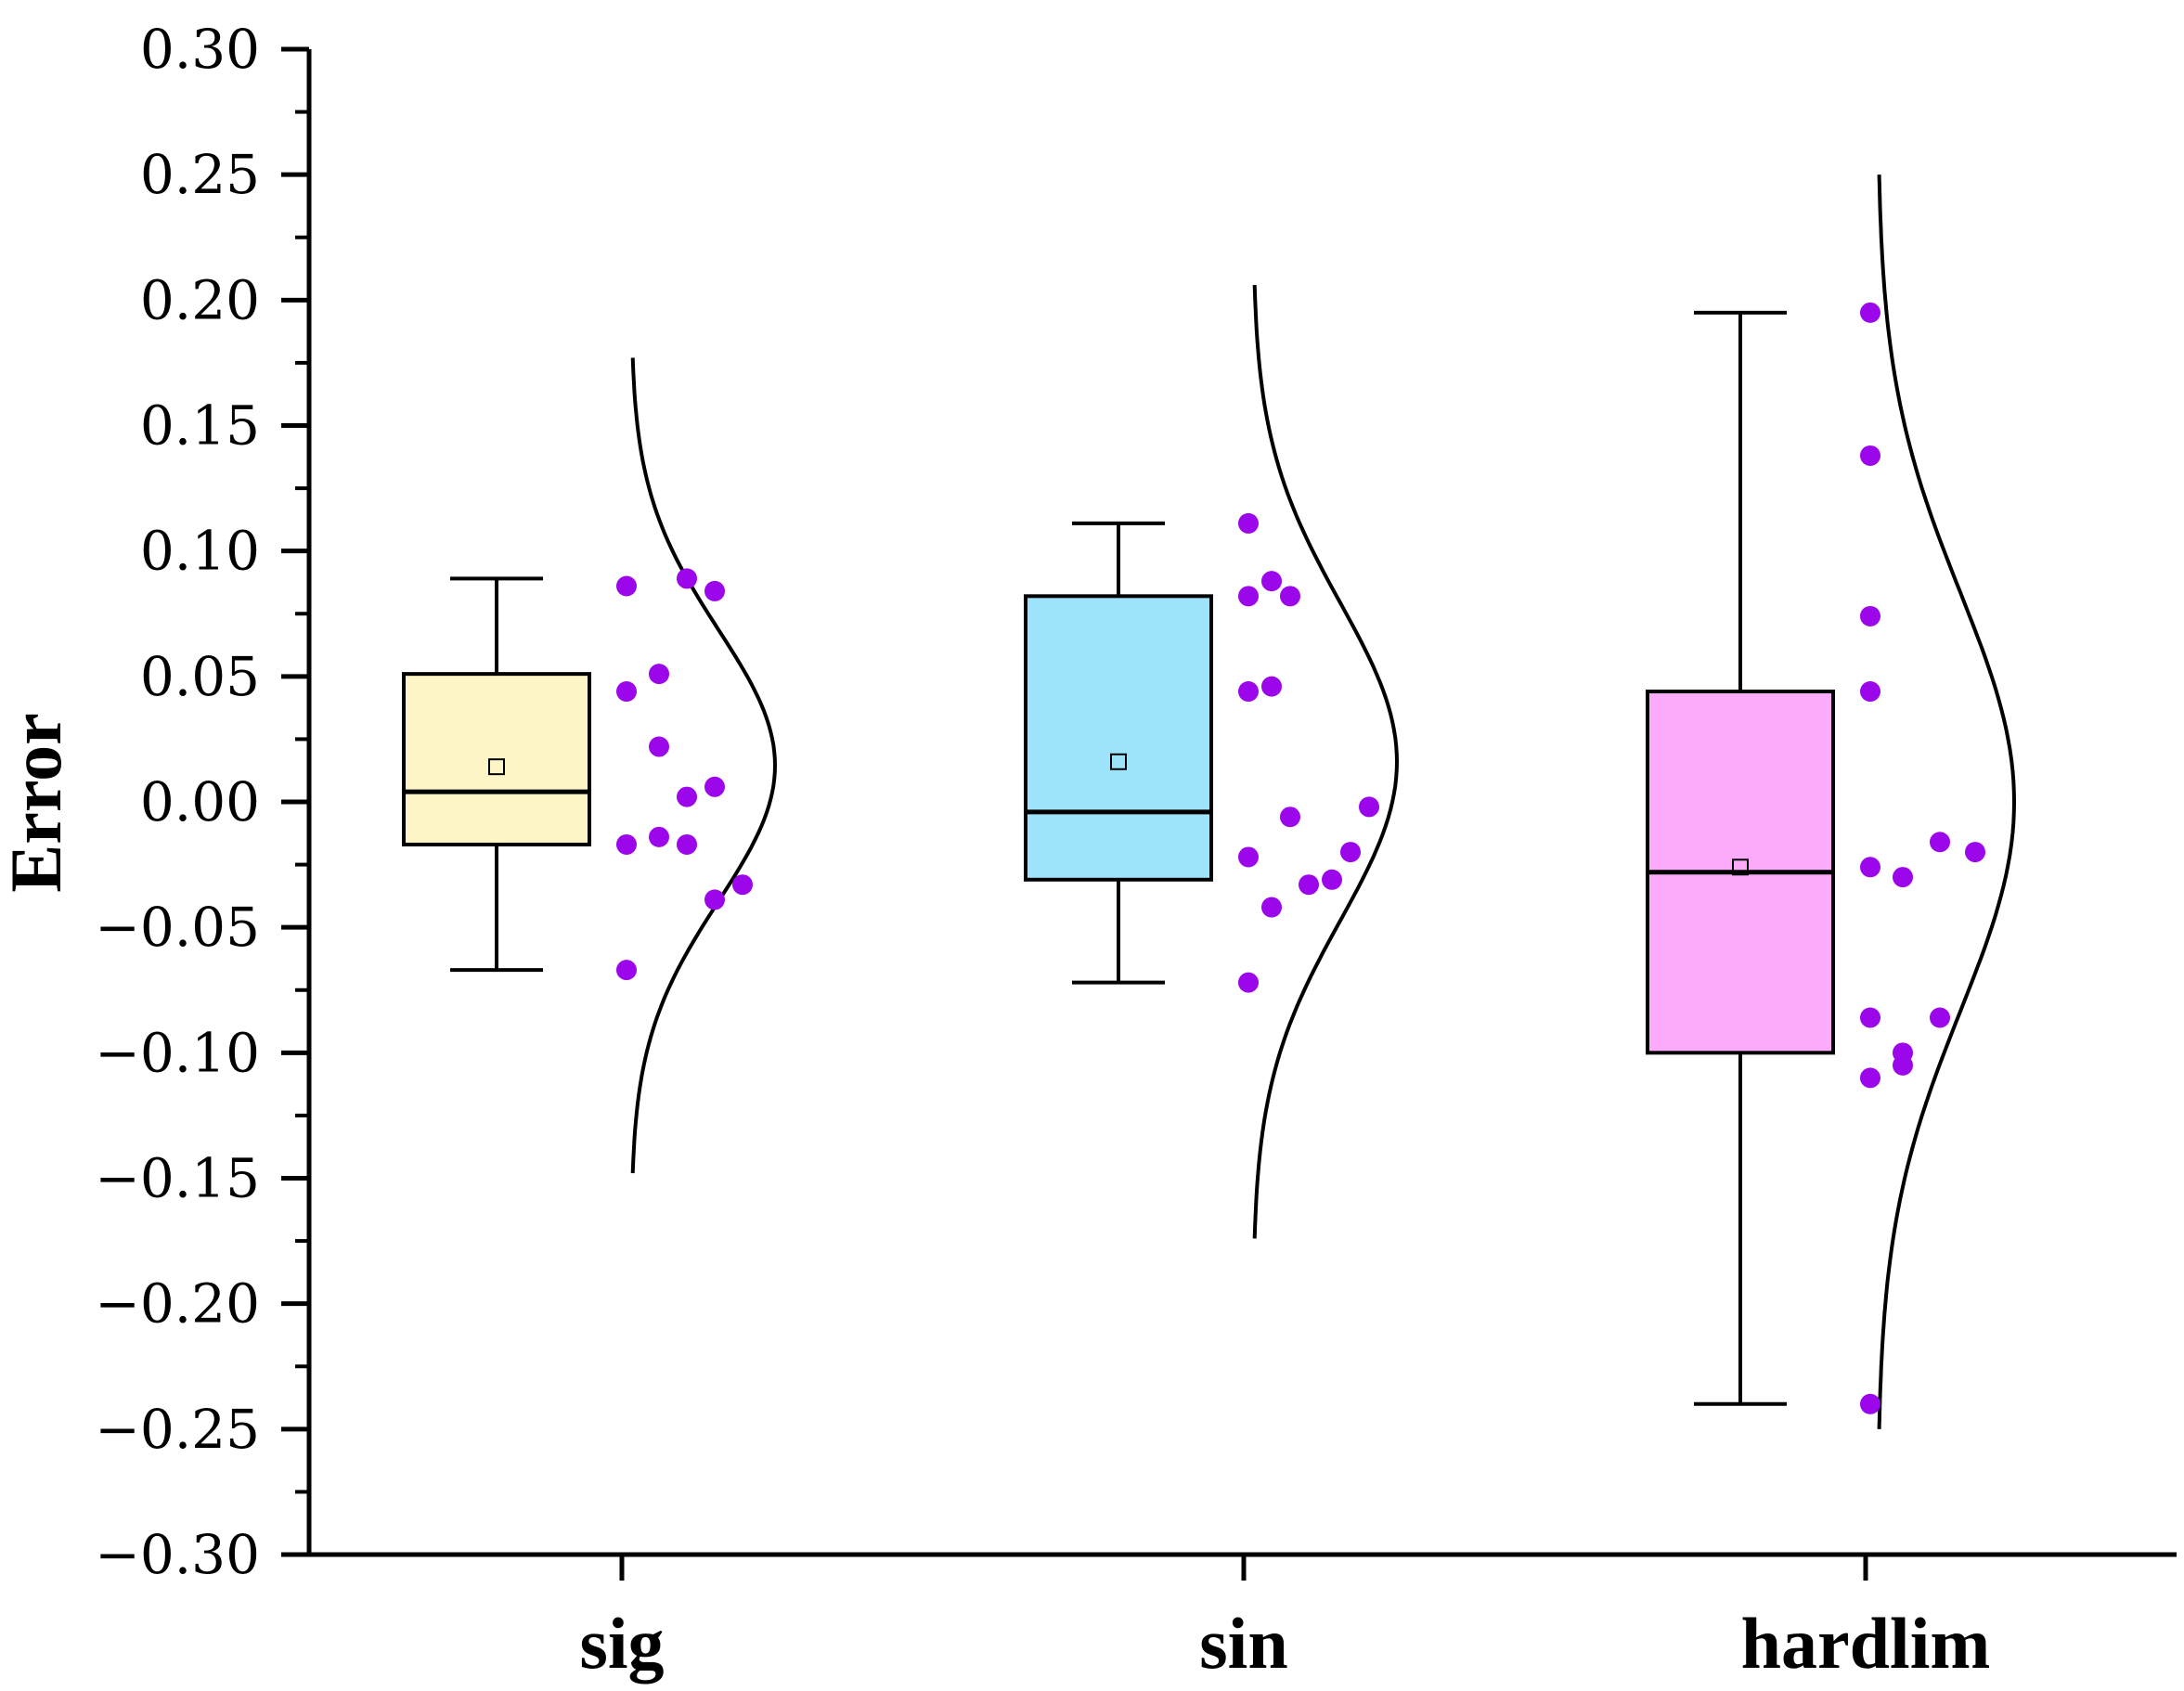  Describe the element at coordinates (177, 1554) in the screenshot. I see `y-tick-label: −0.30` at that location.